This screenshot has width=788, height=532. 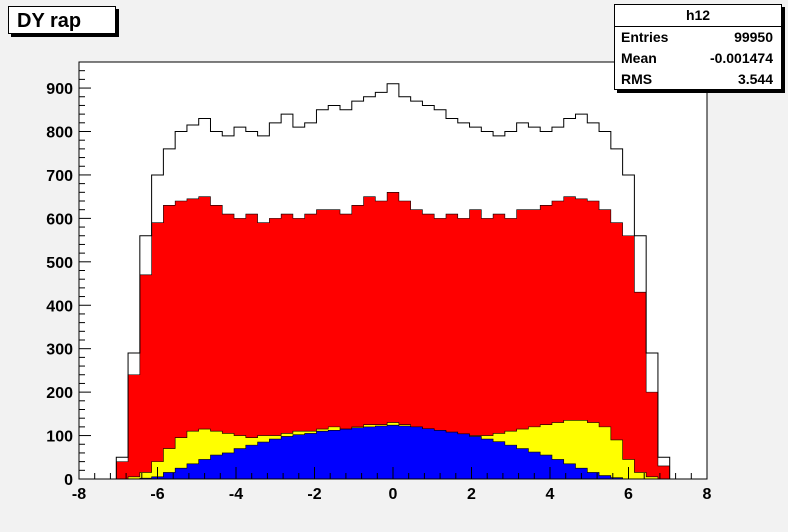 What do you see at coordinates (392, 485) in the screenshot?
I see `x-axis: -8 -6 -4 -2 0 2 4 6 8` at bounding box center [392, 485].